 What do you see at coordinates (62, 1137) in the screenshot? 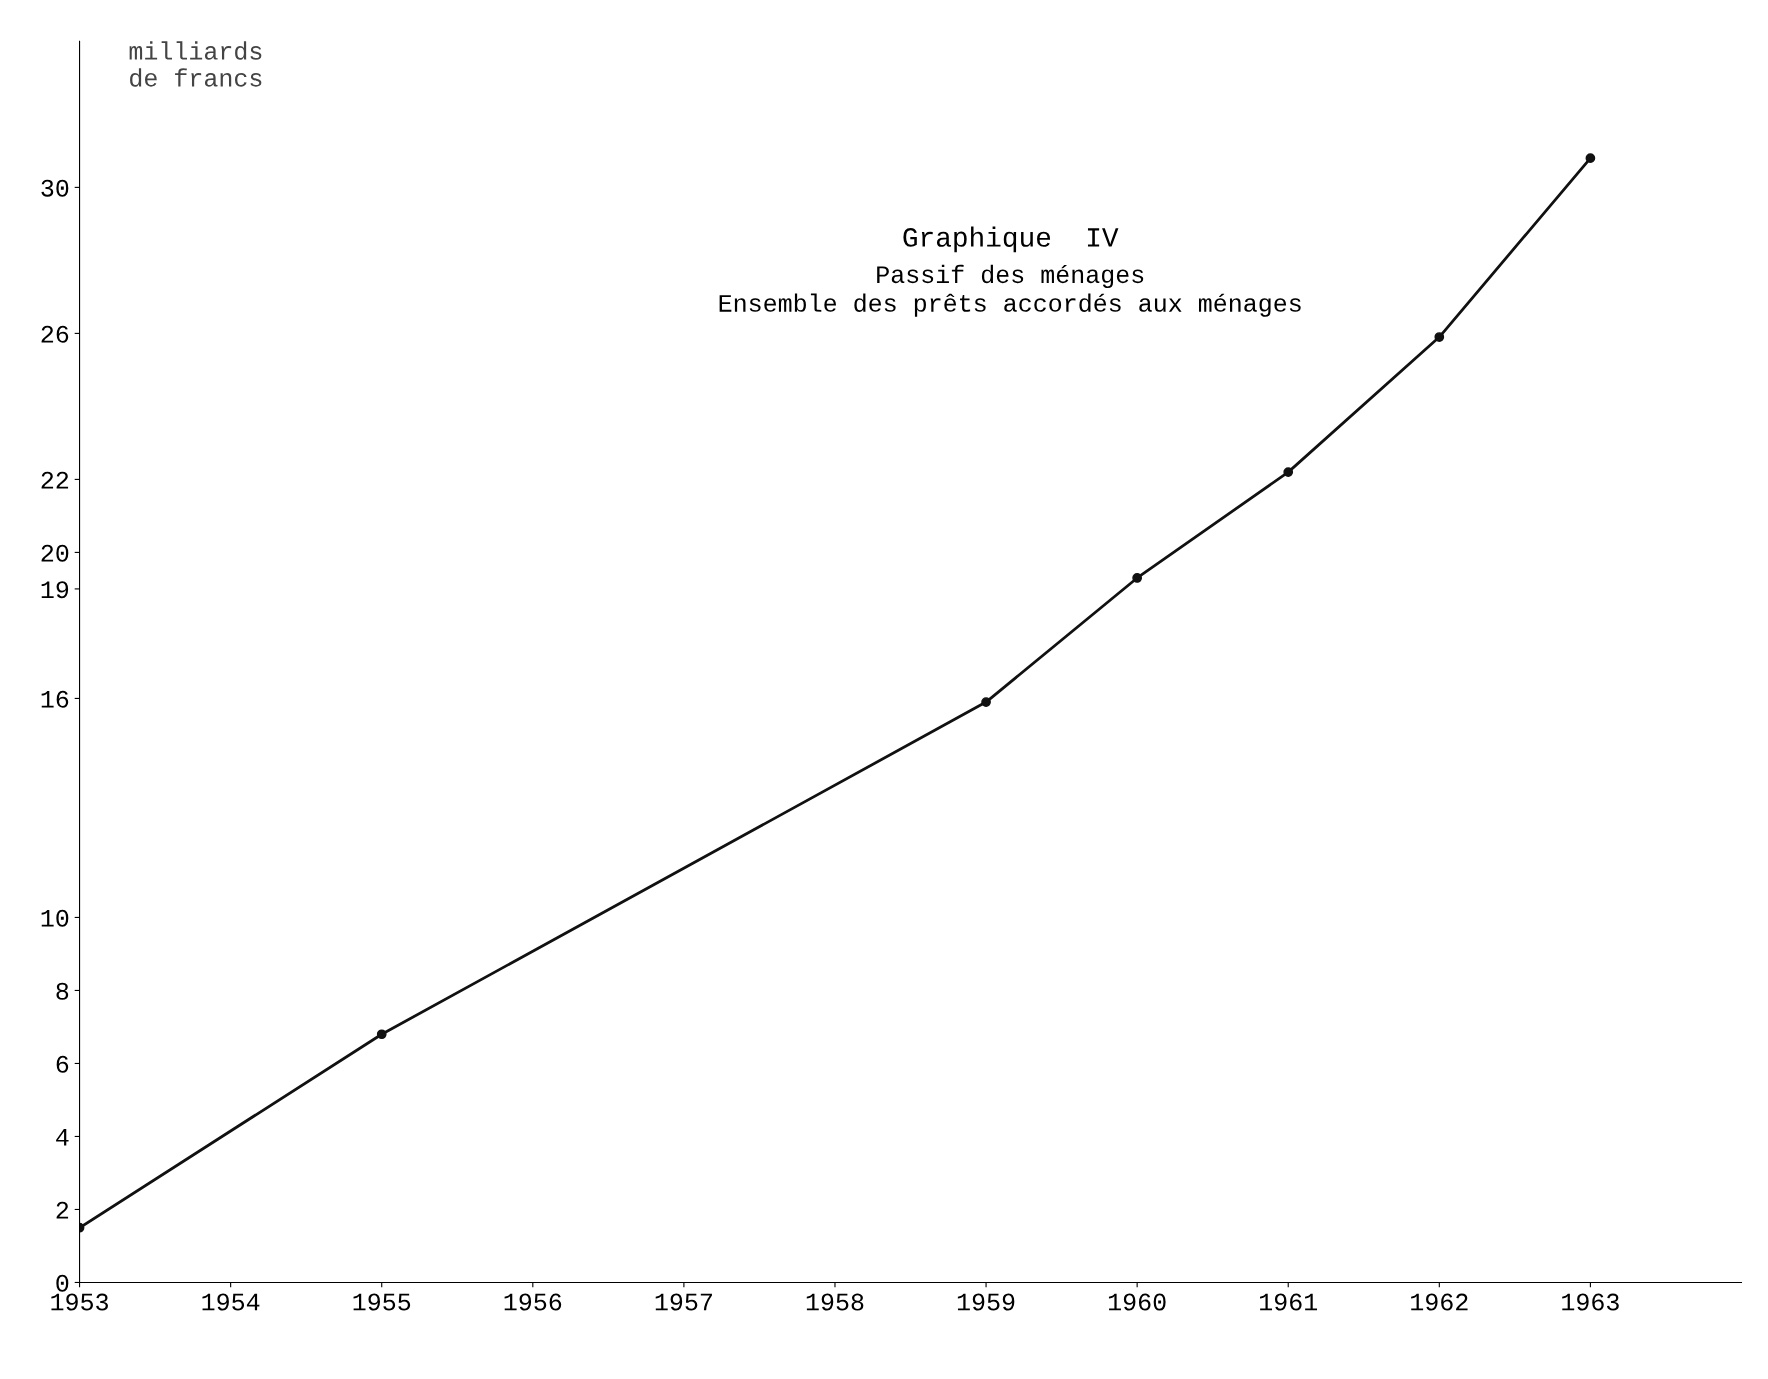
I see `y-tick-label: 4` at bounding box center [62, 1137].